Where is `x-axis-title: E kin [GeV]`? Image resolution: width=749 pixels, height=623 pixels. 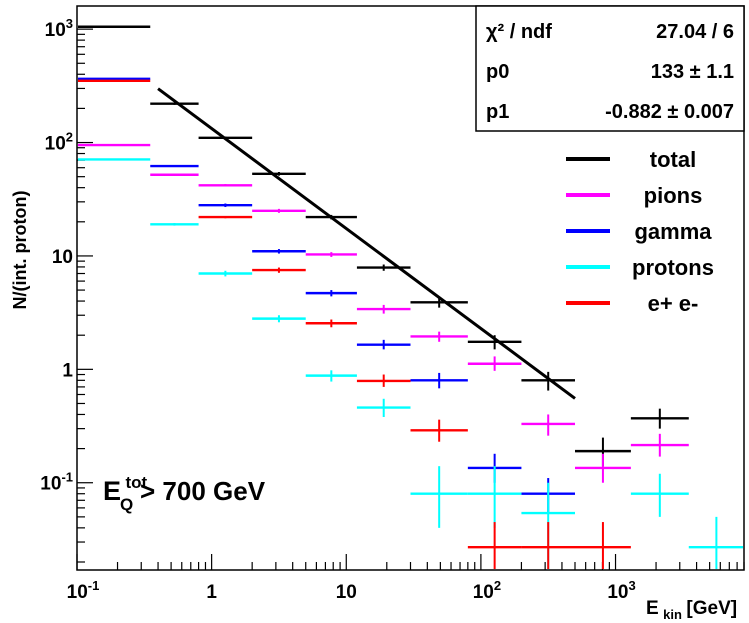
x-axis-title: E kin [GeV] is located at coordinates (691, 610).